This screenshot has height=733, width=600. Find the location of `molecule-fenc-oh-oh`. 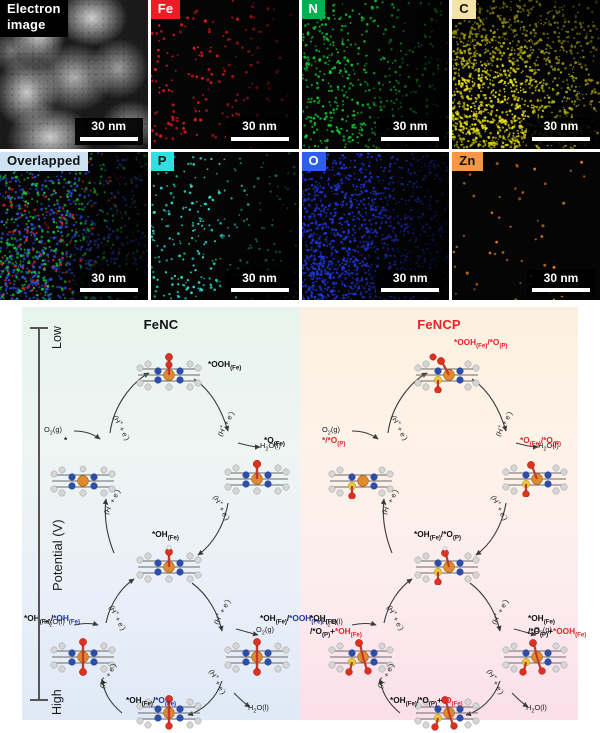

molecule-fenc-oh-oh is located at coordinates (83, 654).